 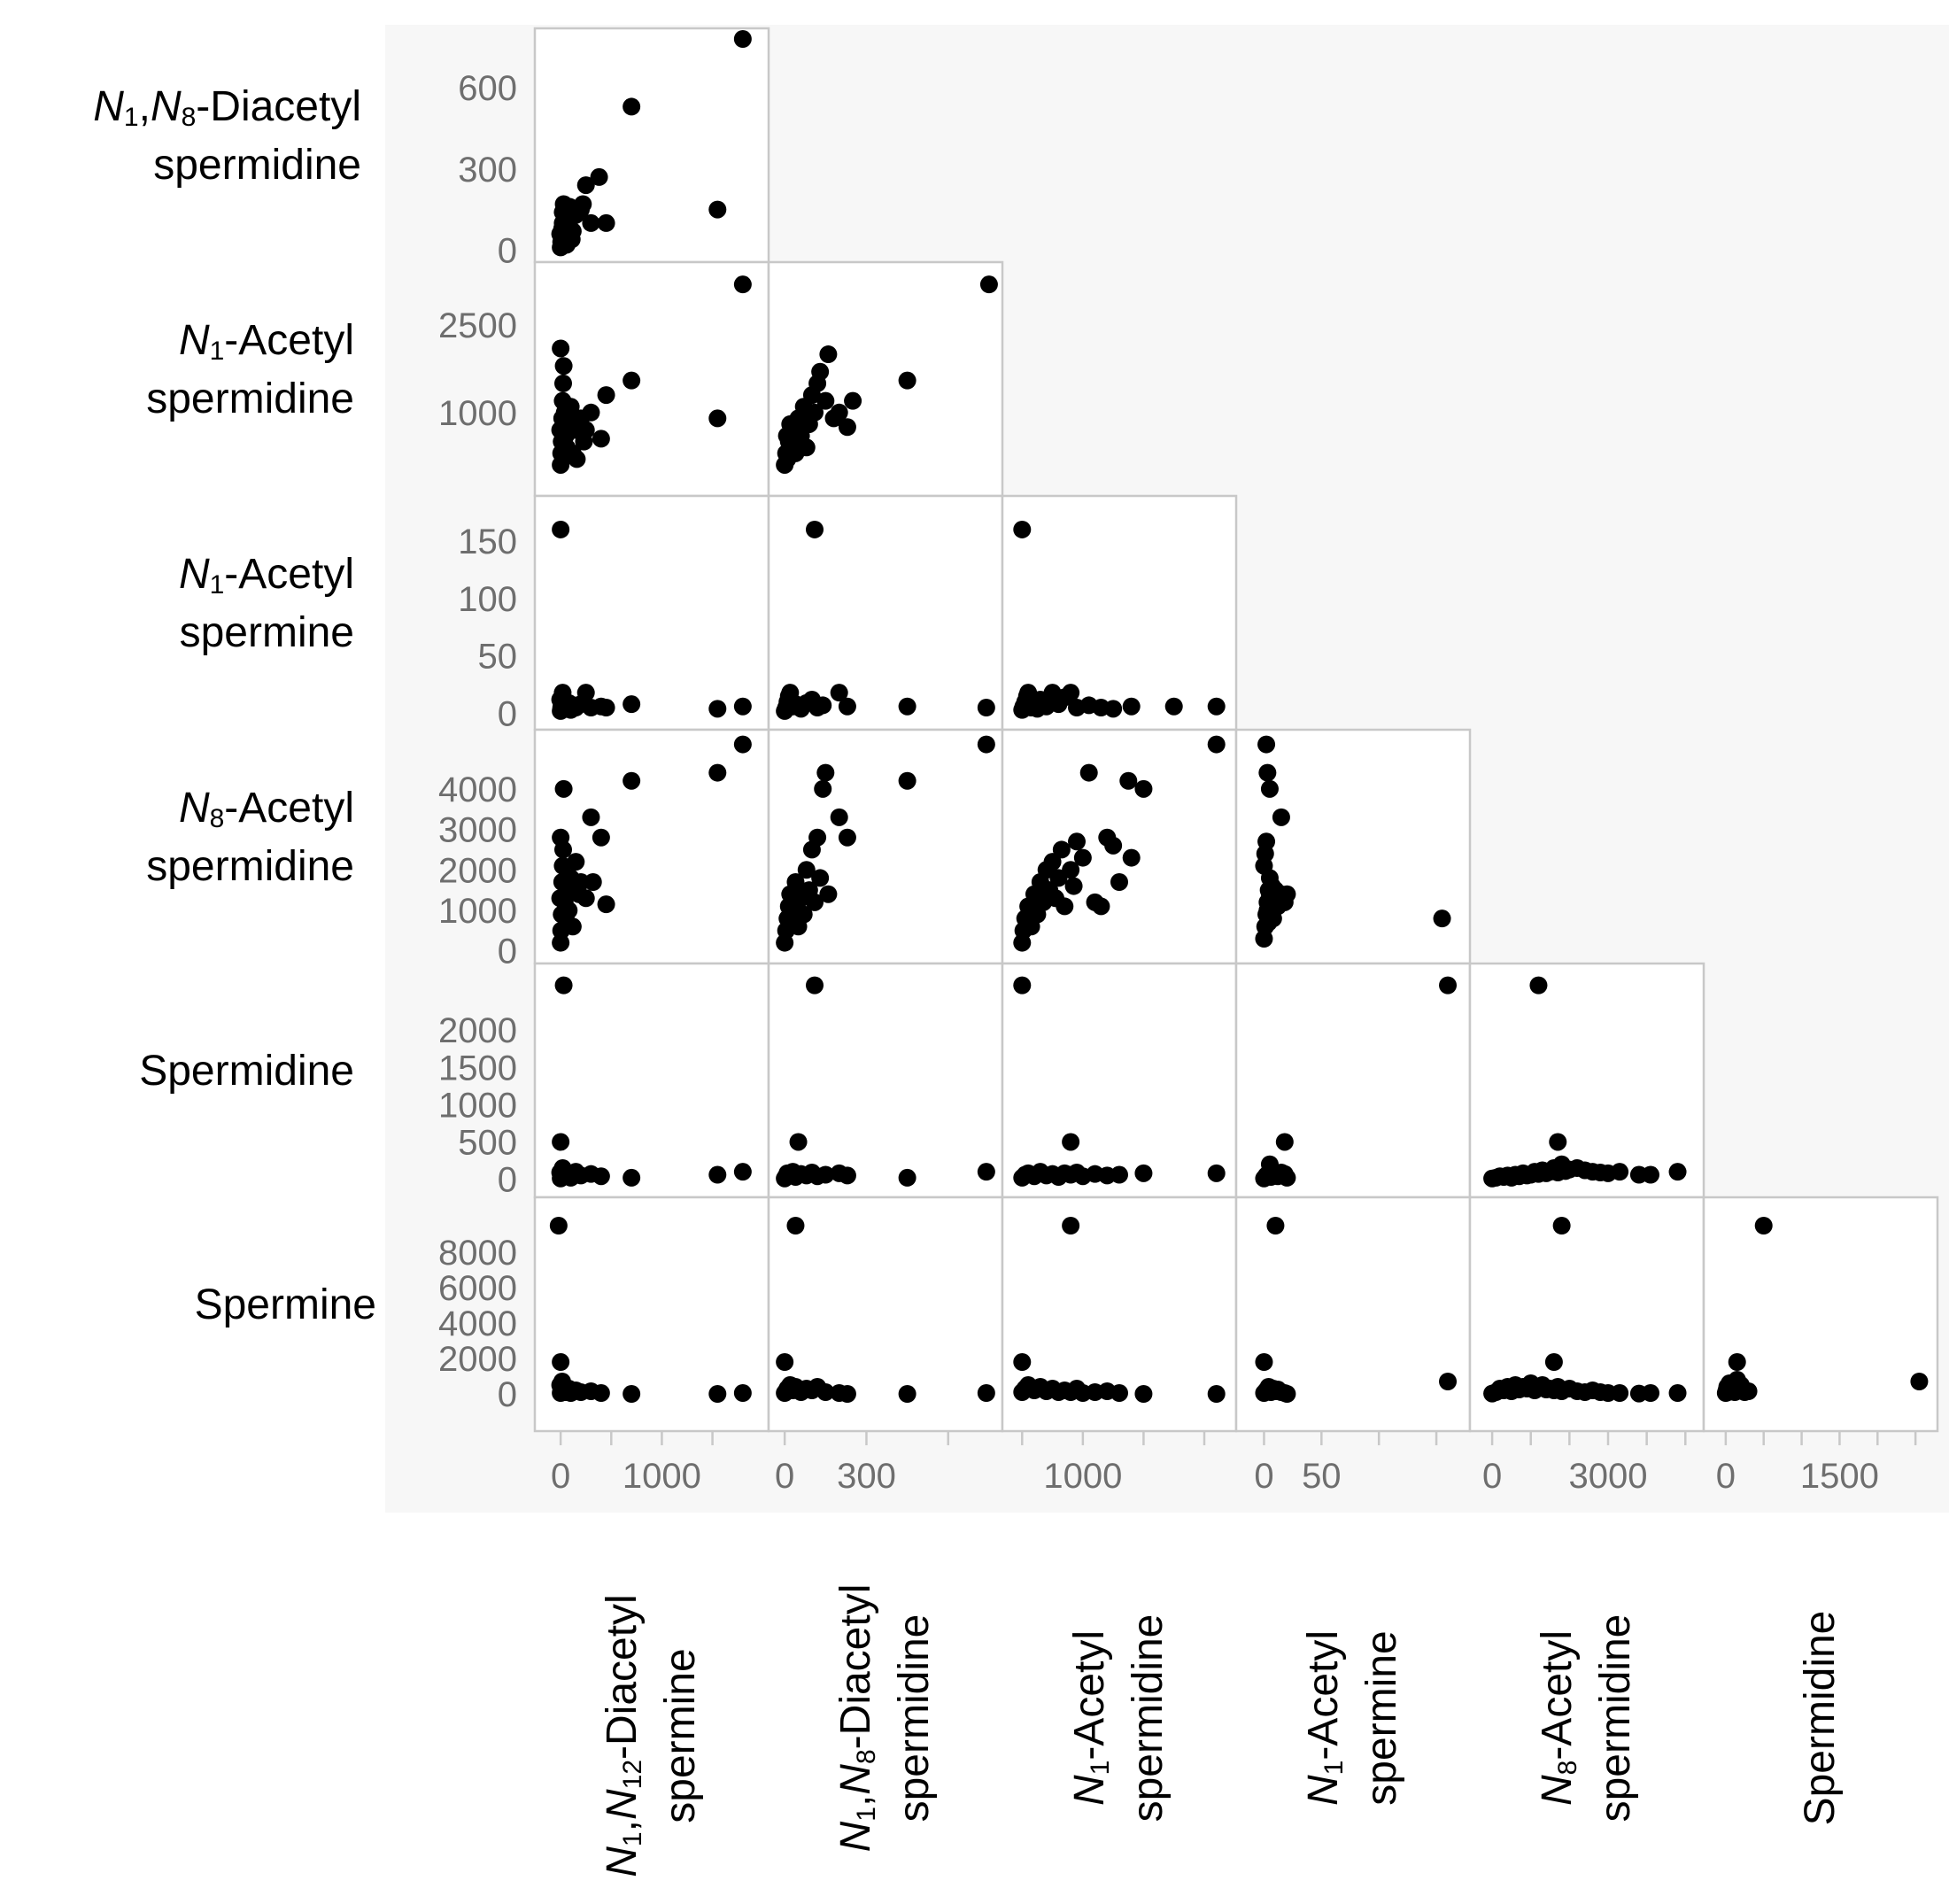 What do you see at coordinates (508, 714) in the screenshot?
I see `y-tick-label-n1spm: 0` at bounding box center [508, 714].